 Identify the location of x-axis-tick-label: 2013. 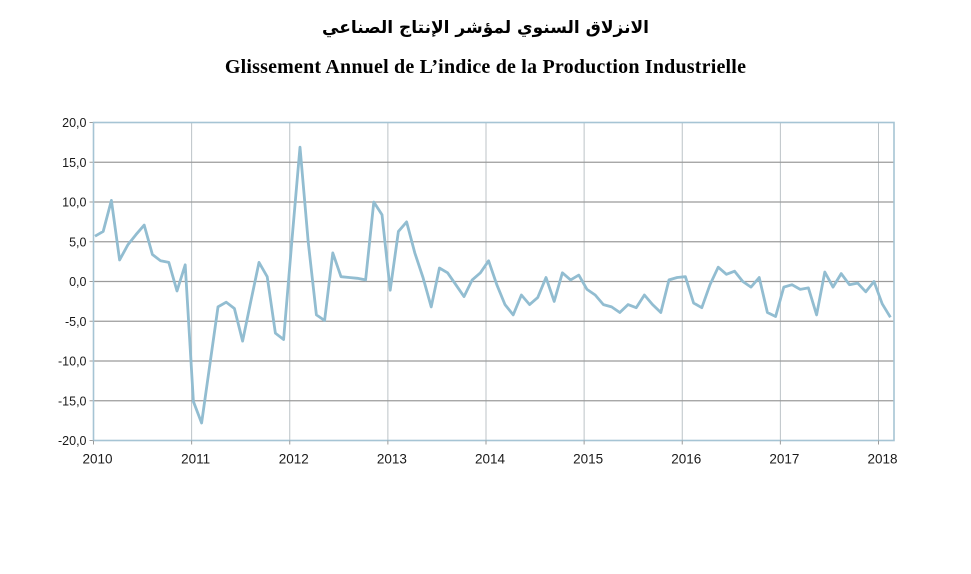
(392, 459).